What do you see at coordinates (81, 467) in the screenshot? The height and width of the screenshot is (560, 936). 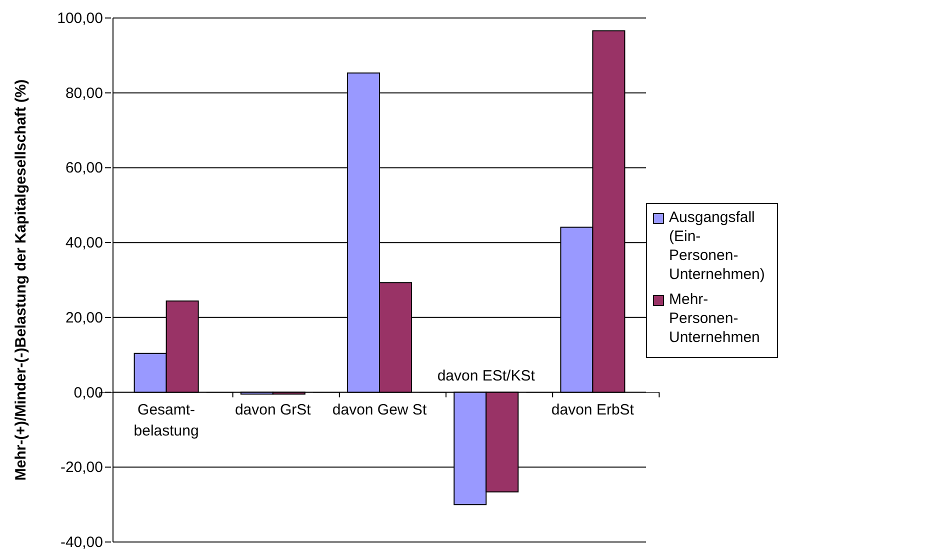 I see `y-tick-label: -20,00` at bounding box center [81, 467].